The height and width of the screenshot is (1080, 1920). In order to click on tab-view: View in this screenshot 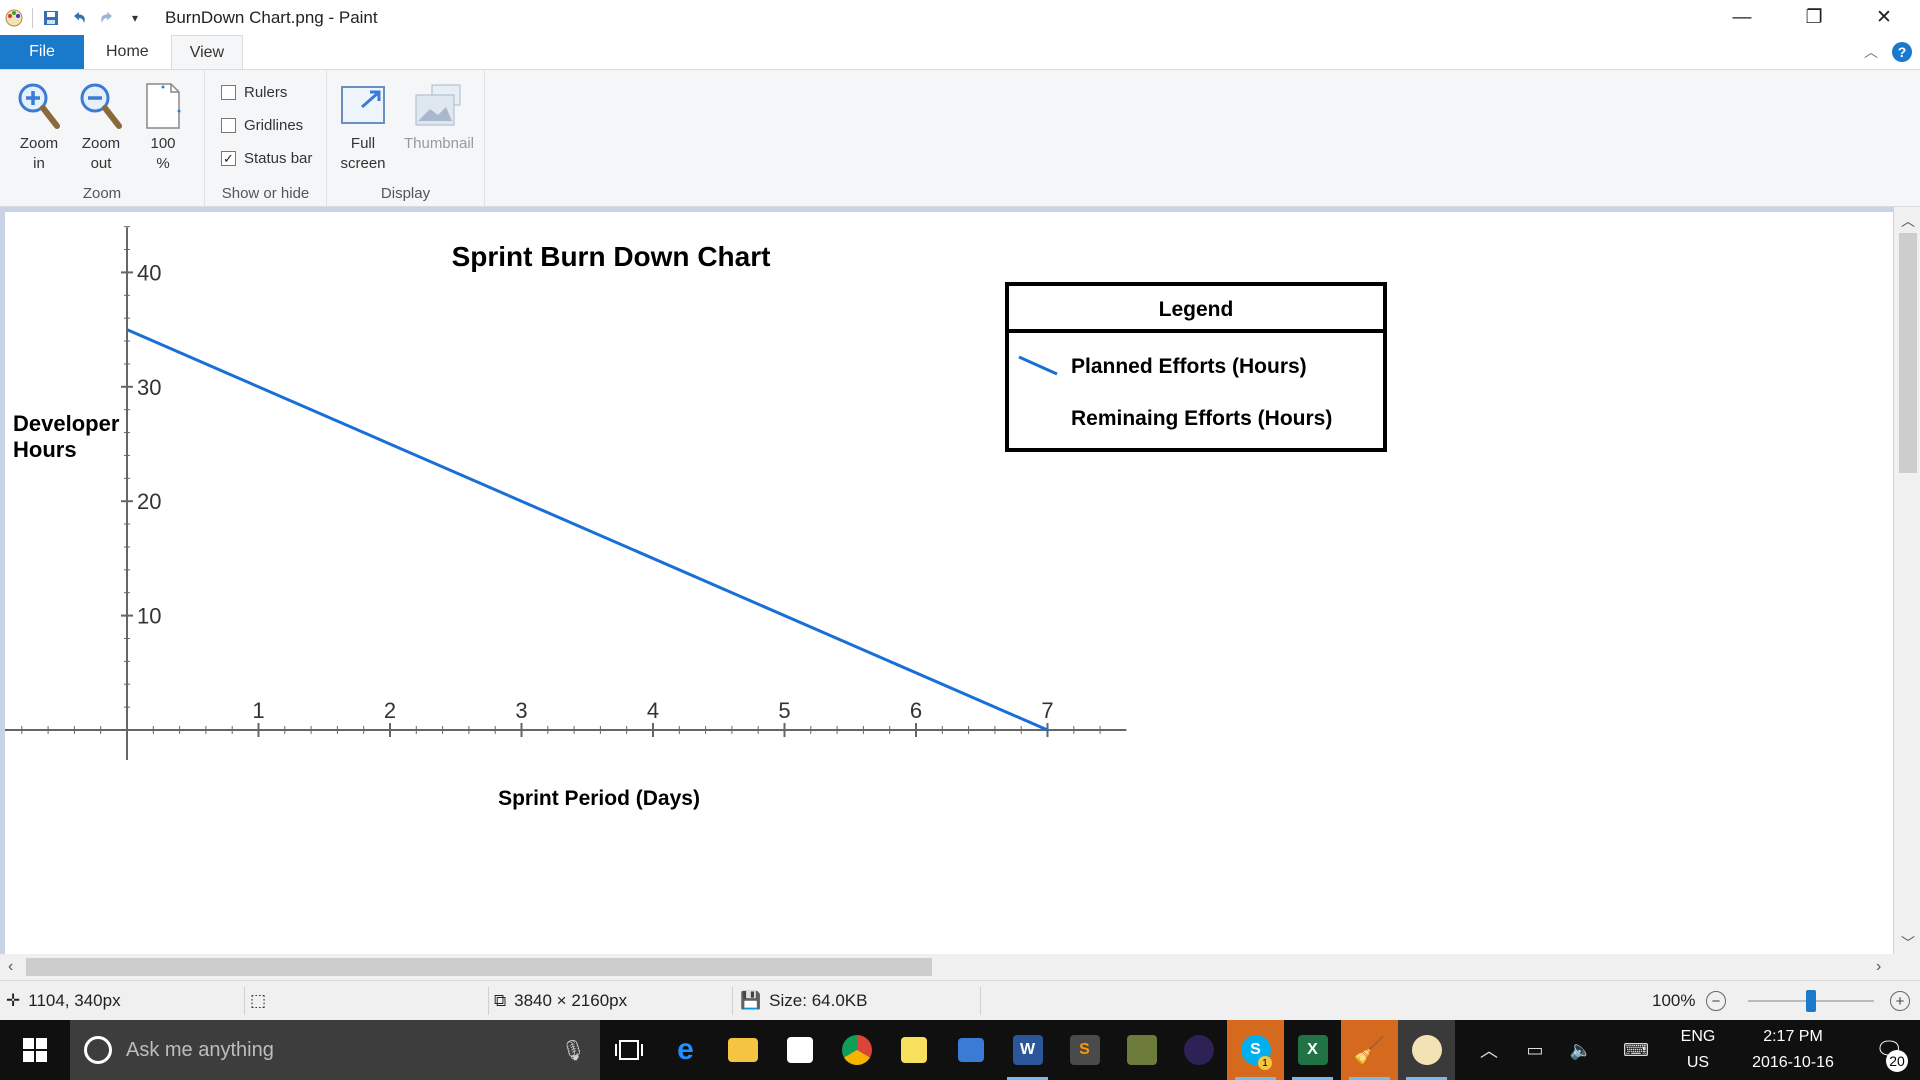, I will do `click(207, 52)`.